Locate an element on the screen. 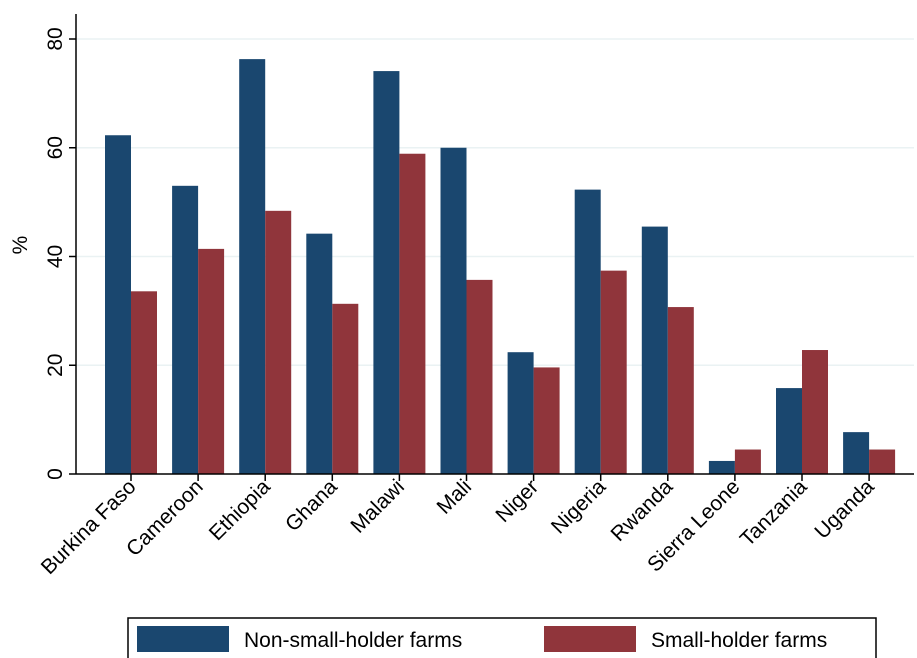  x-tick-label: Nigeria is located at coordinates (579, 507).